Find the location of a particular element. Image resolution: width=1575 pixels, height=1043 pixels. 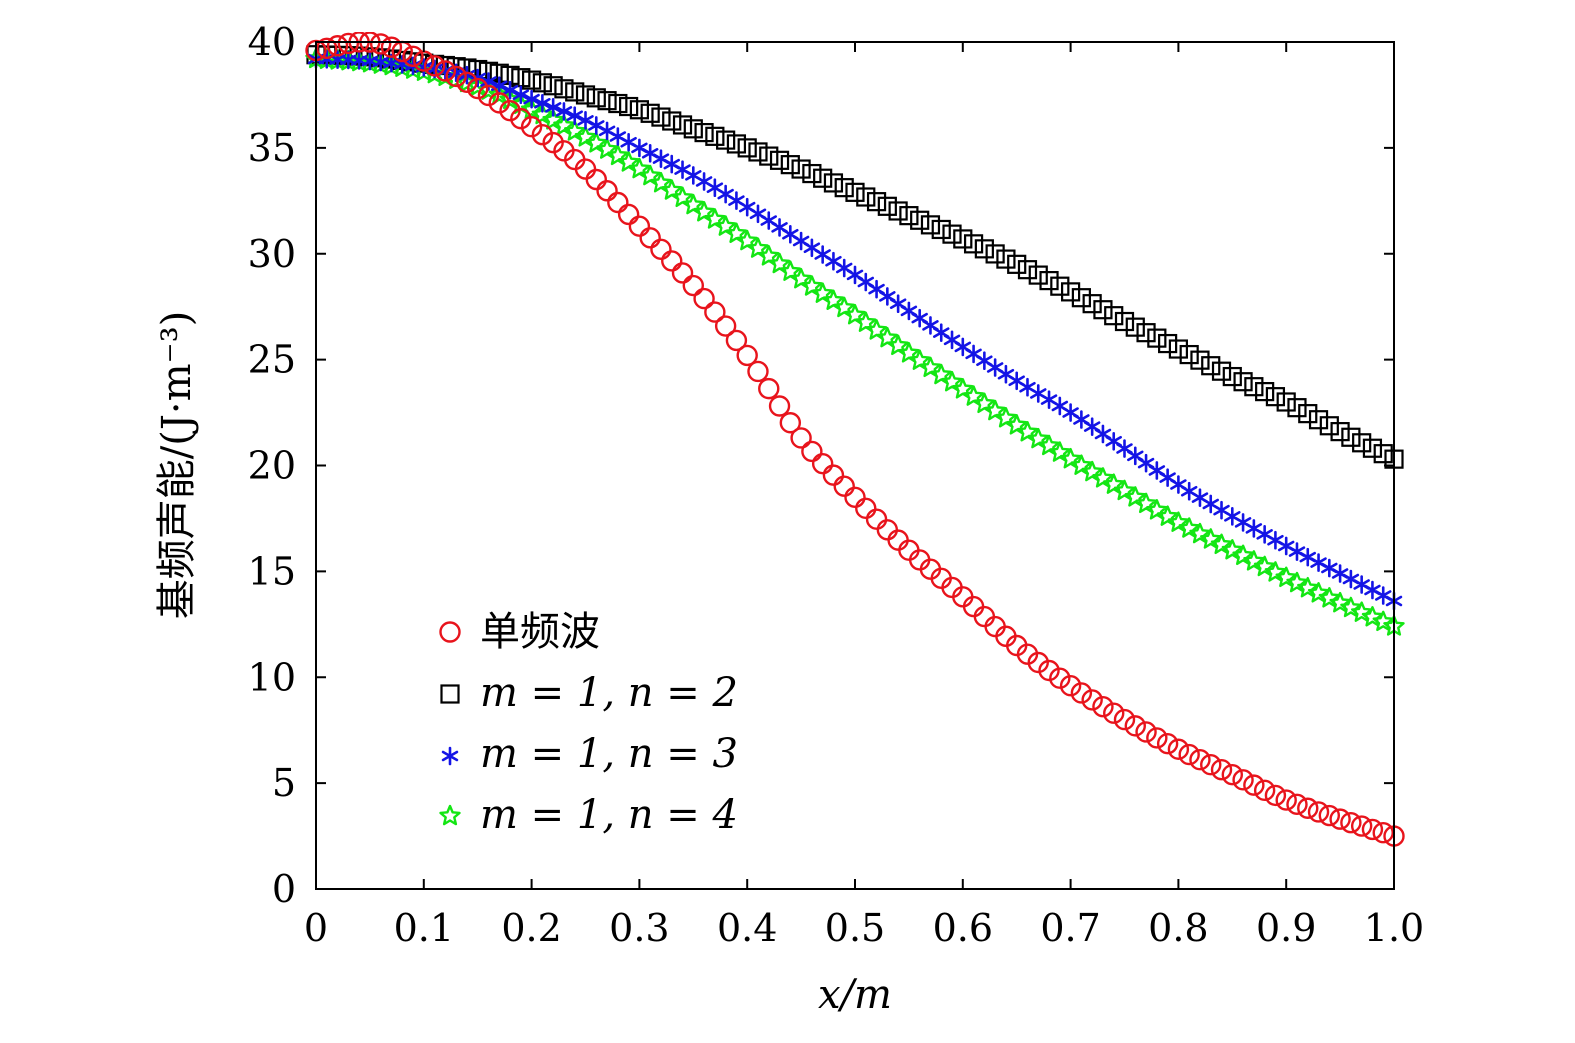

x-tick-label: 0.7 is located at coordinates (1070, 928).